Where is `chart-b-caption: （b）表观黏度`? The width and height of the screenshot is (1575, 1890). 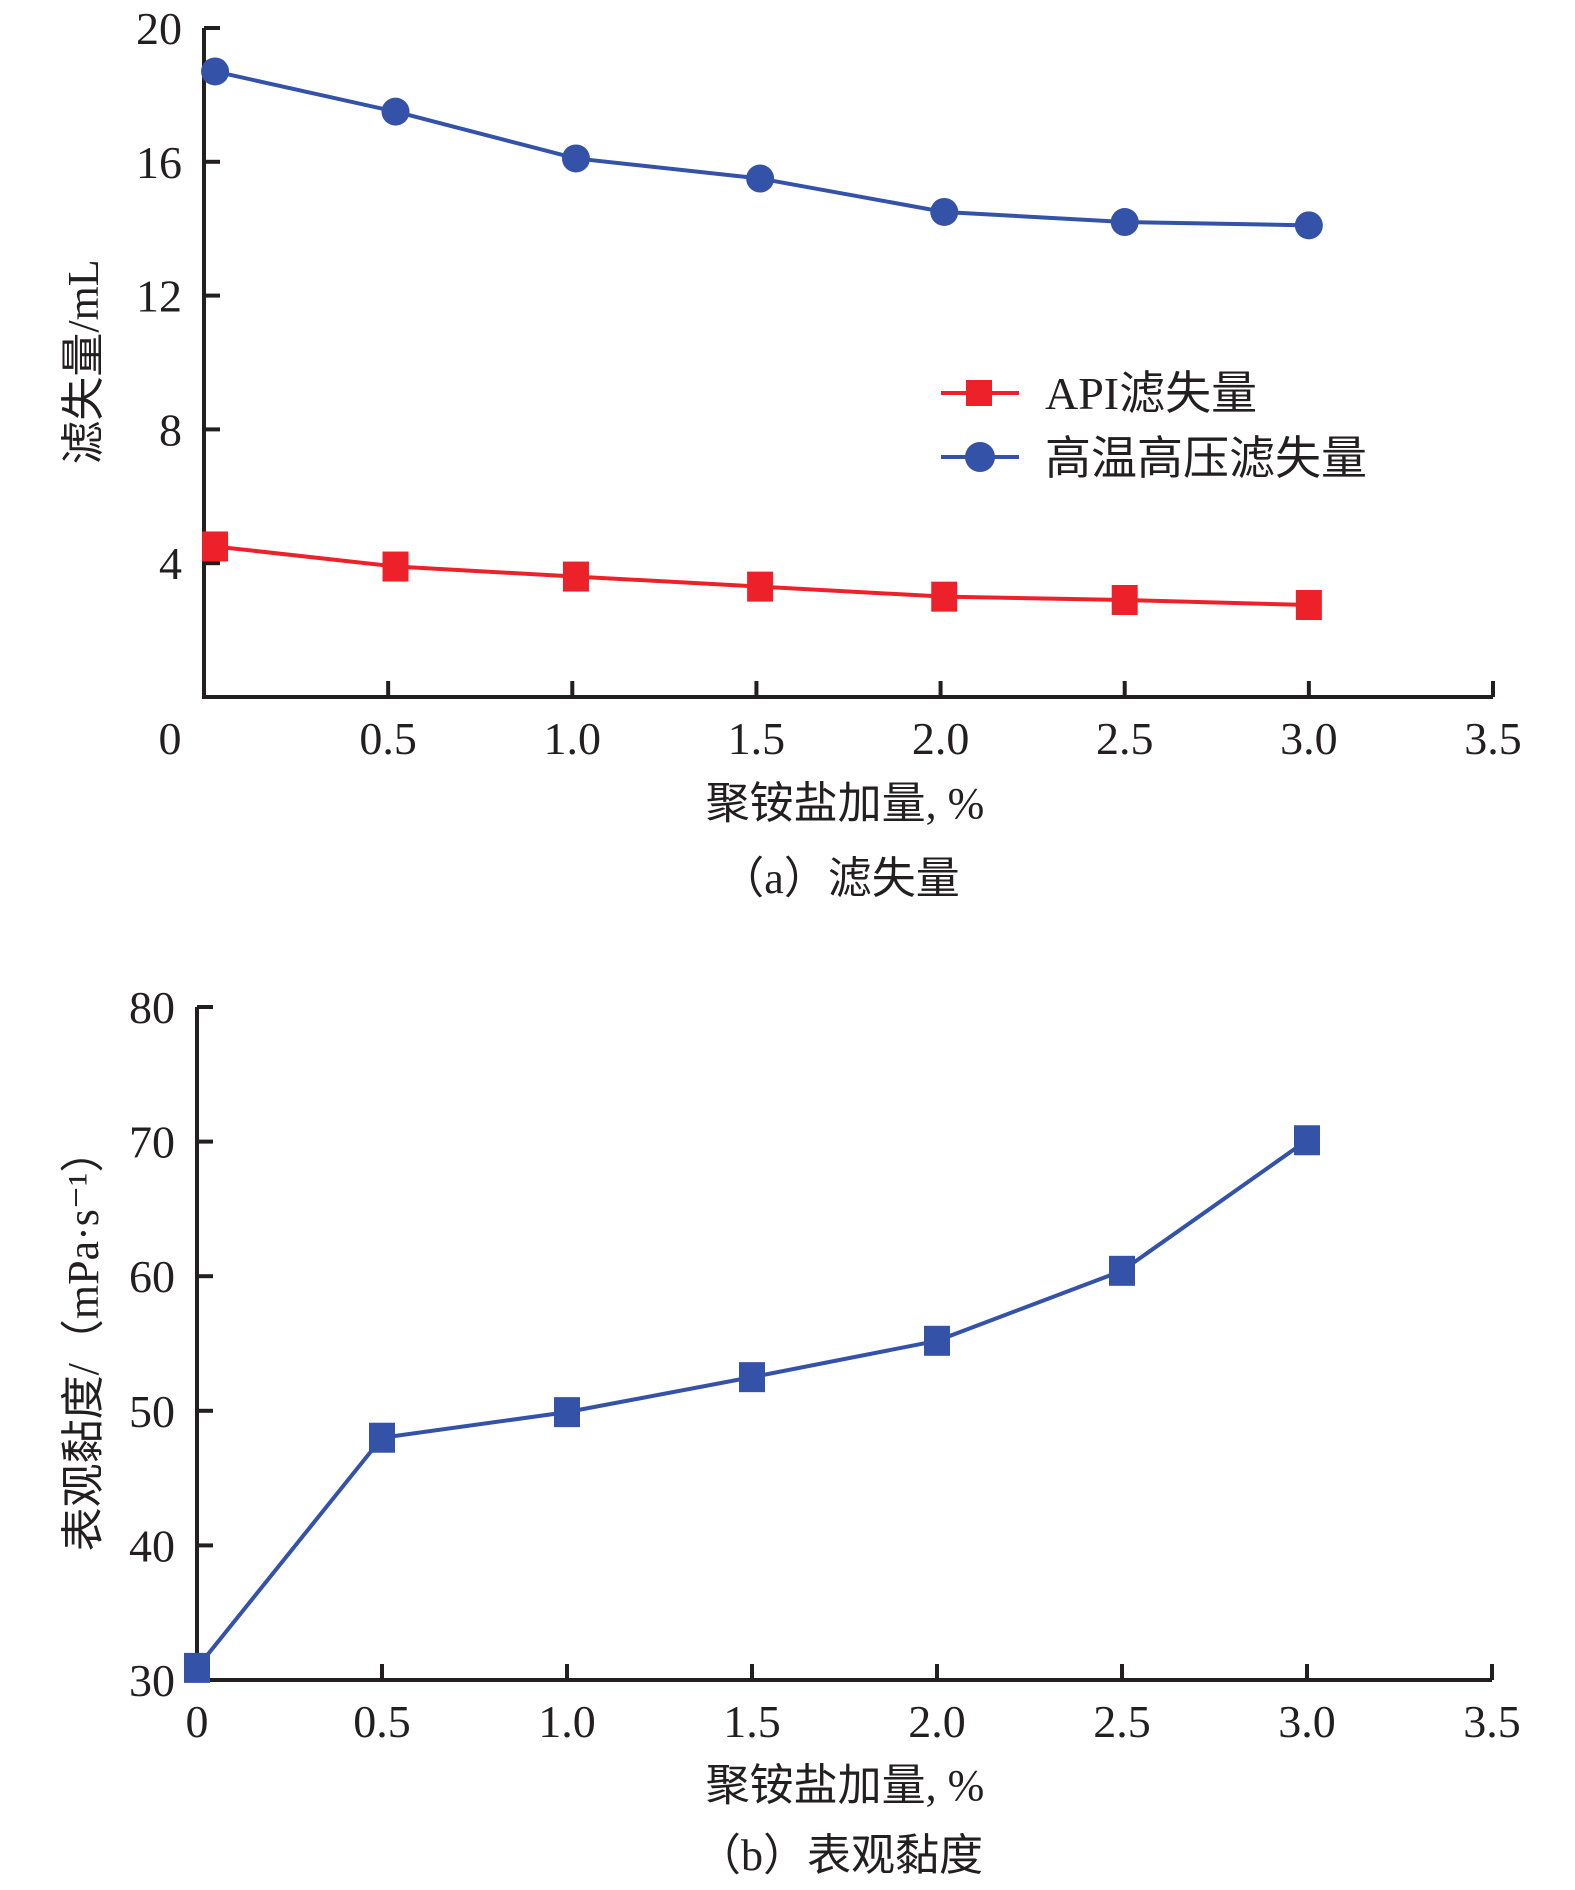 chart-b-caption: （b）表观黏度 is located at coordinates (840, 1855).